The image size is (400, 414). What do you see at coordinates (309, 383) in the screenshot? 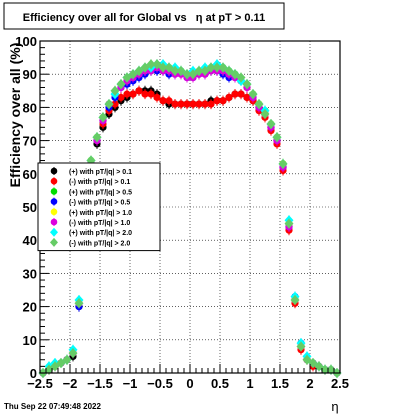
I see `x-tick-label: 2` at bounding box center [309, 383].